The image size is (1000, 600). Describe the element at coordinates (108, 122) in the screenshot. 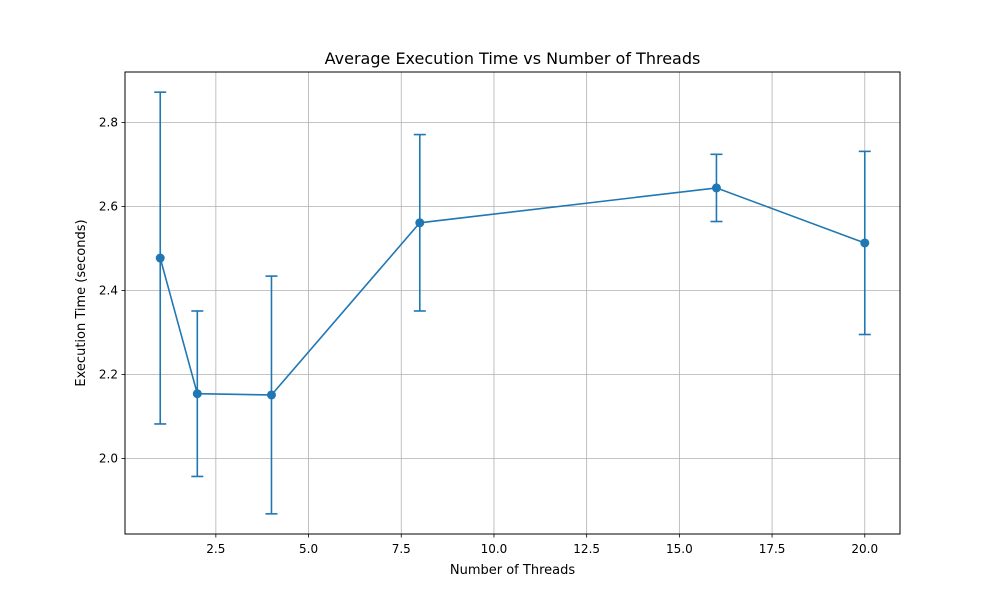

I see `y-tick-label: 2.8` at that location.